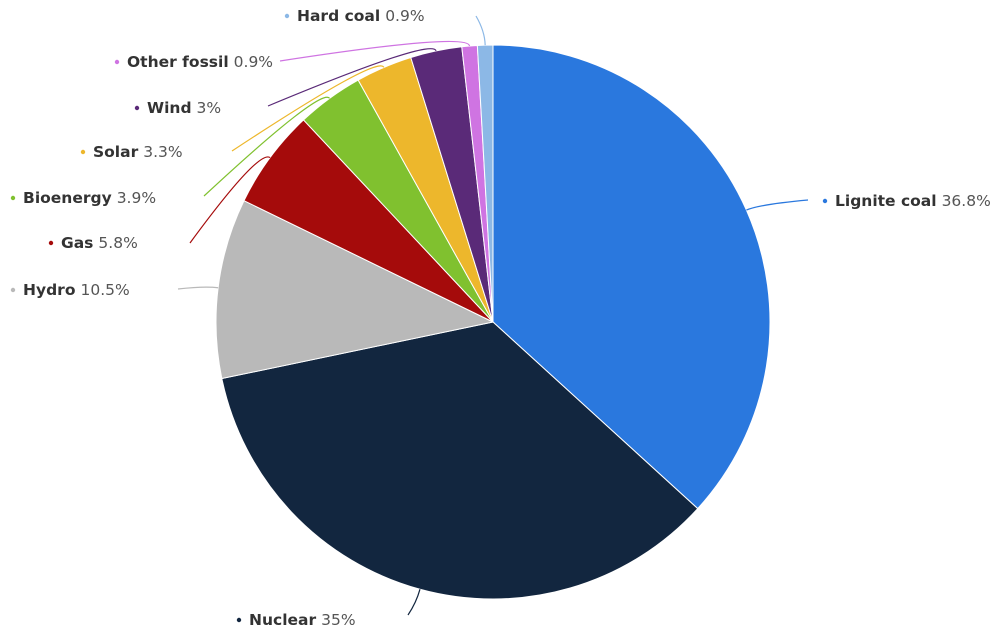  I want to click on slice-label-text: Nuclear 35%, so click(302, 620).